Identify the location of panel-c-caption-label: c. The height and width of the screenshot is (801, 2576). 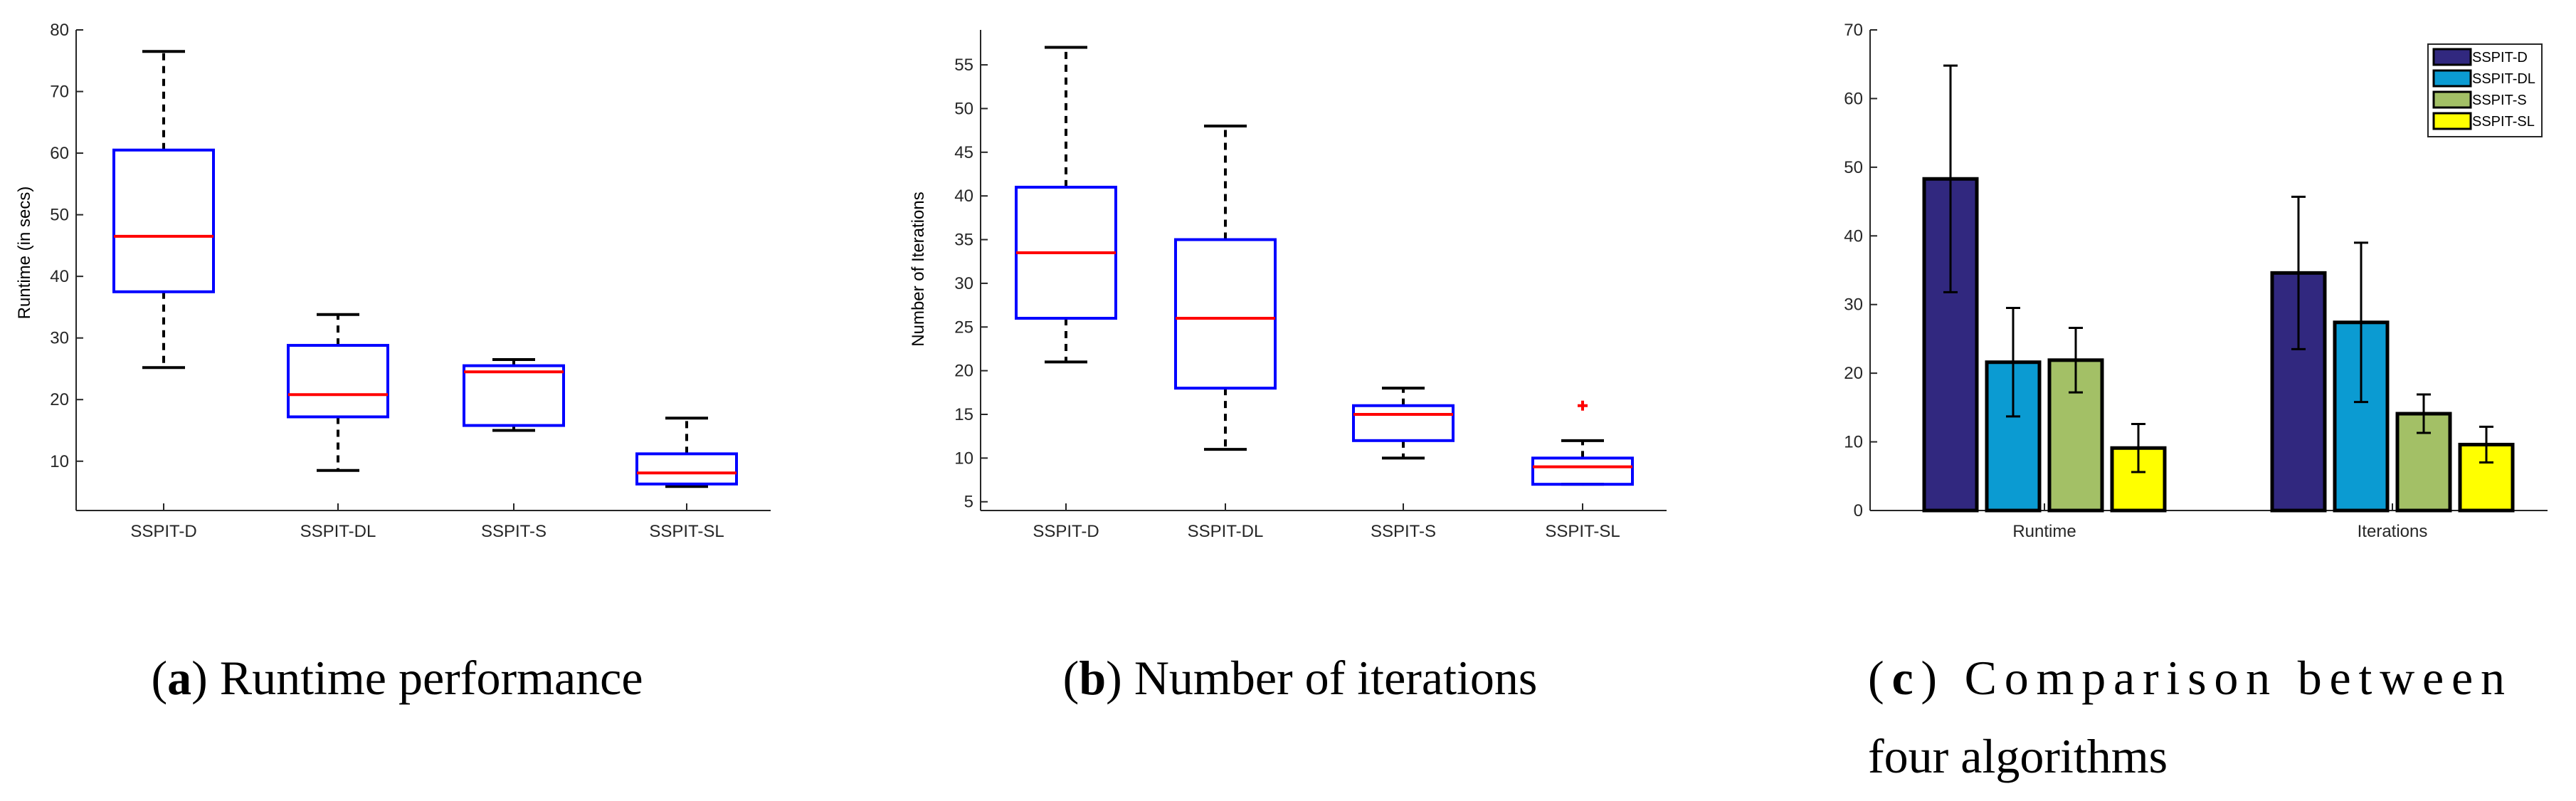
(1902, 678).